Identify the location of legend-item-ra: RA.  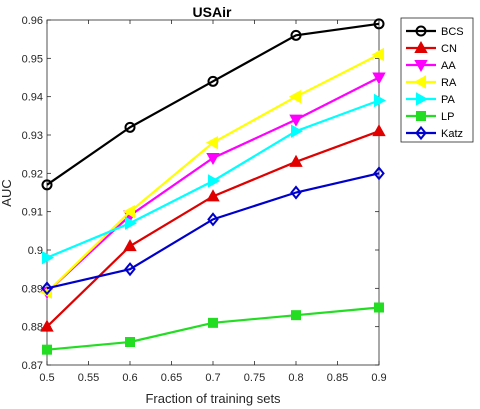
(431, 82).